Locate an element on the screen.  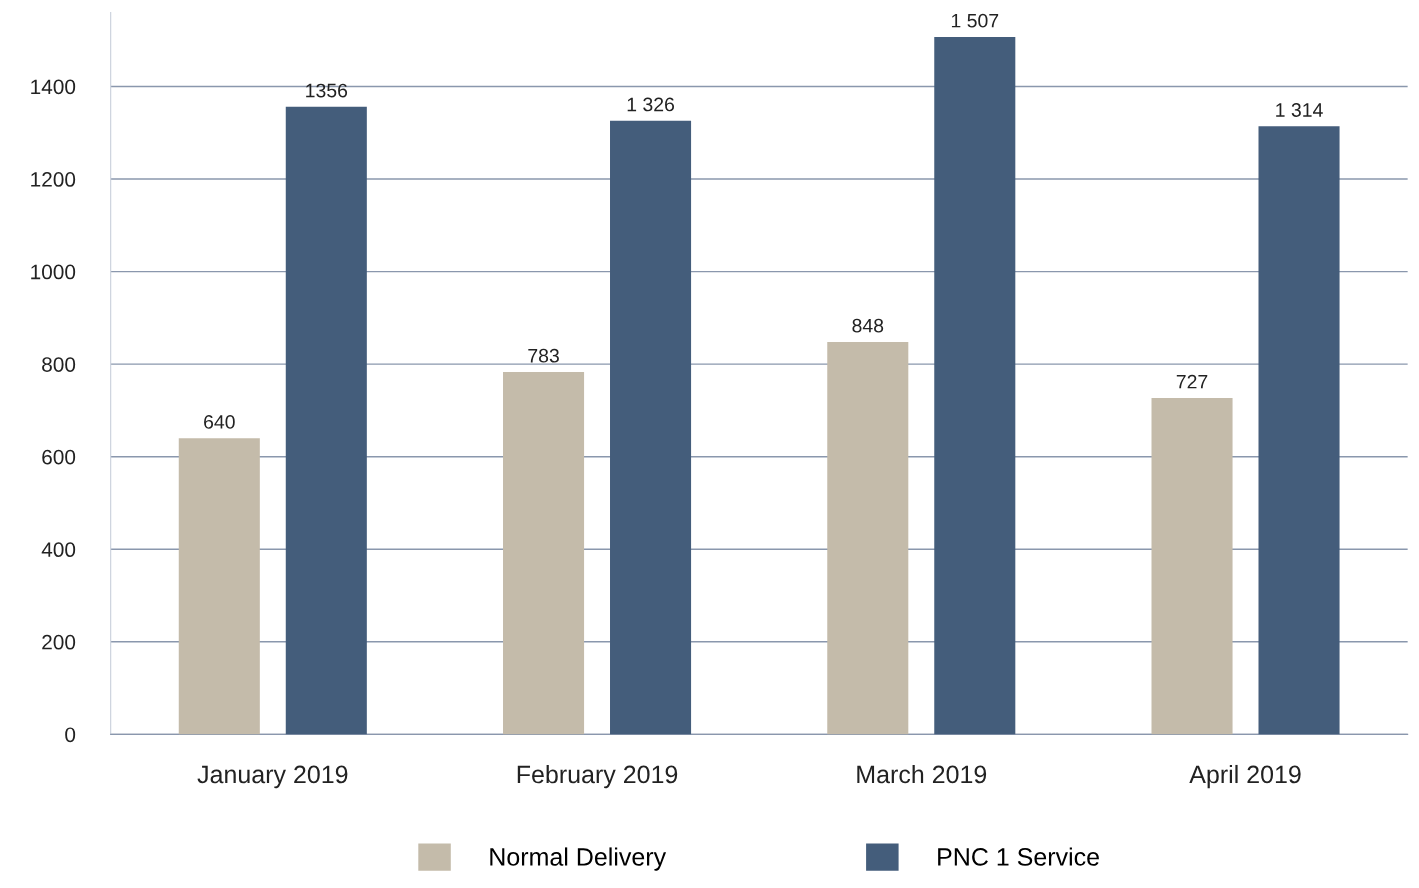
y-tick-label: 0 is located at coordinates (70, 735).